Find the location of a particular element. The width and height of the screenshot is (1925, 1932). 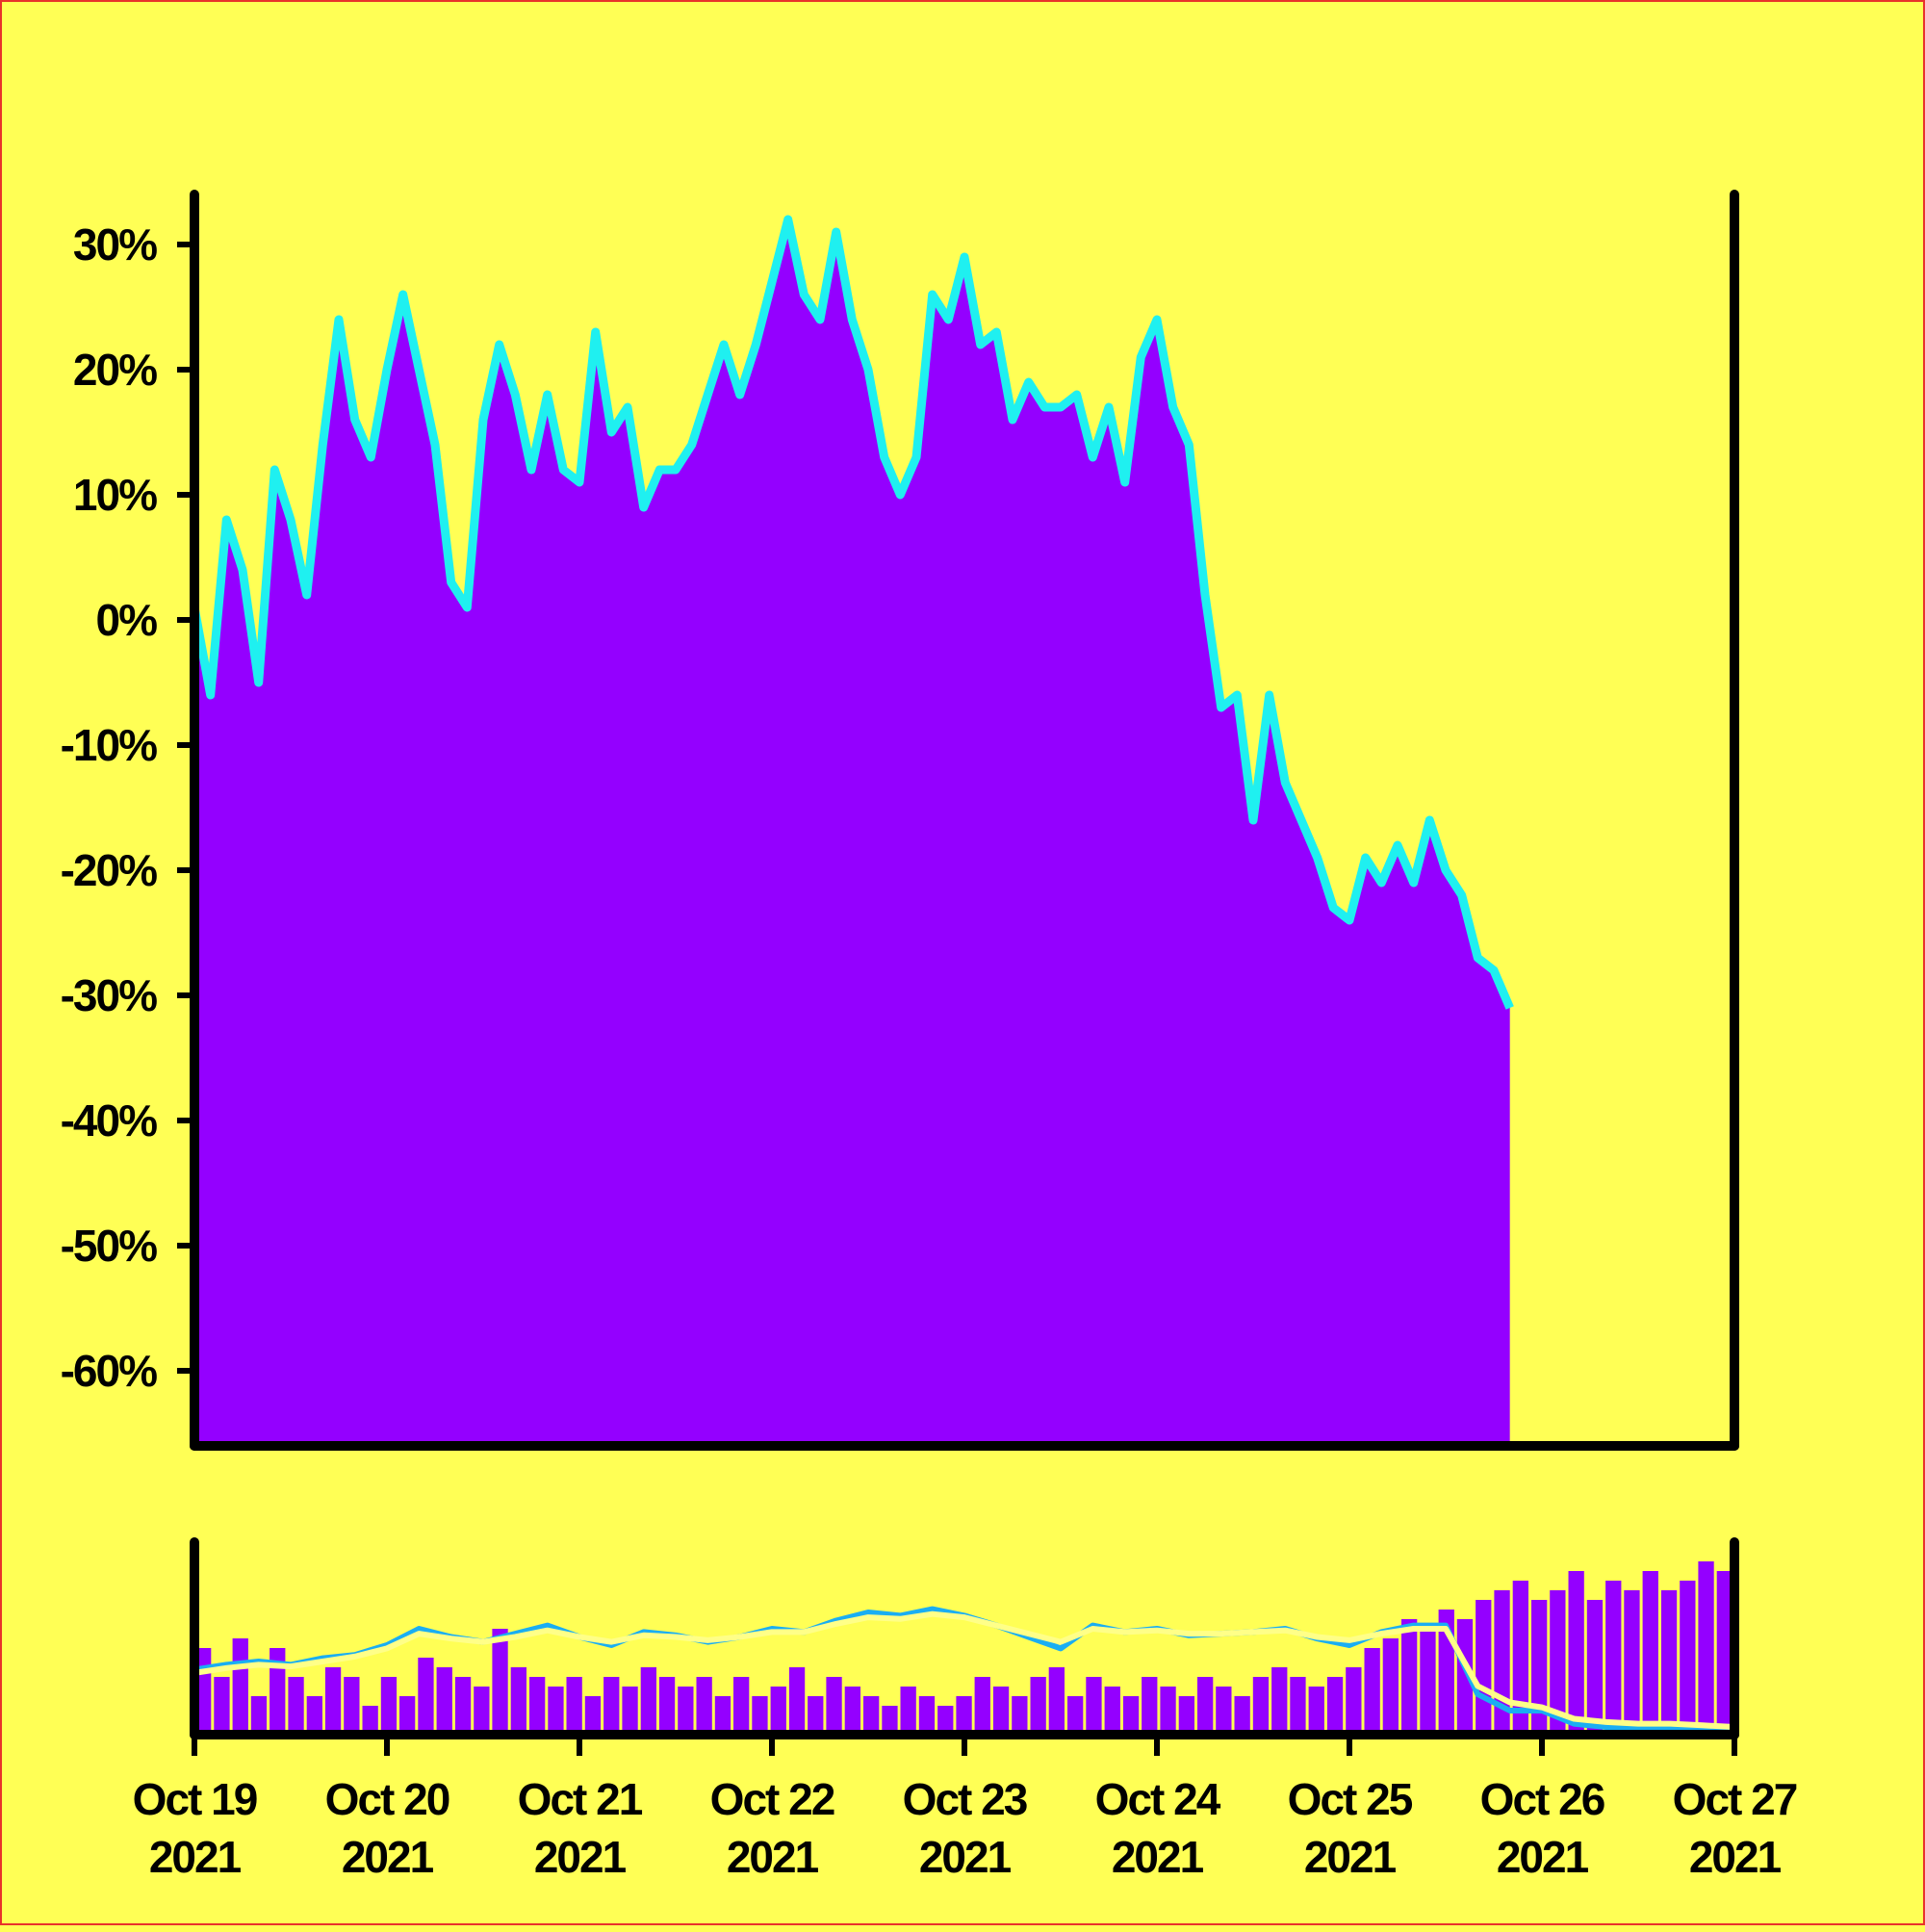

moving-average-lines is located at coordinates (964, 1668).